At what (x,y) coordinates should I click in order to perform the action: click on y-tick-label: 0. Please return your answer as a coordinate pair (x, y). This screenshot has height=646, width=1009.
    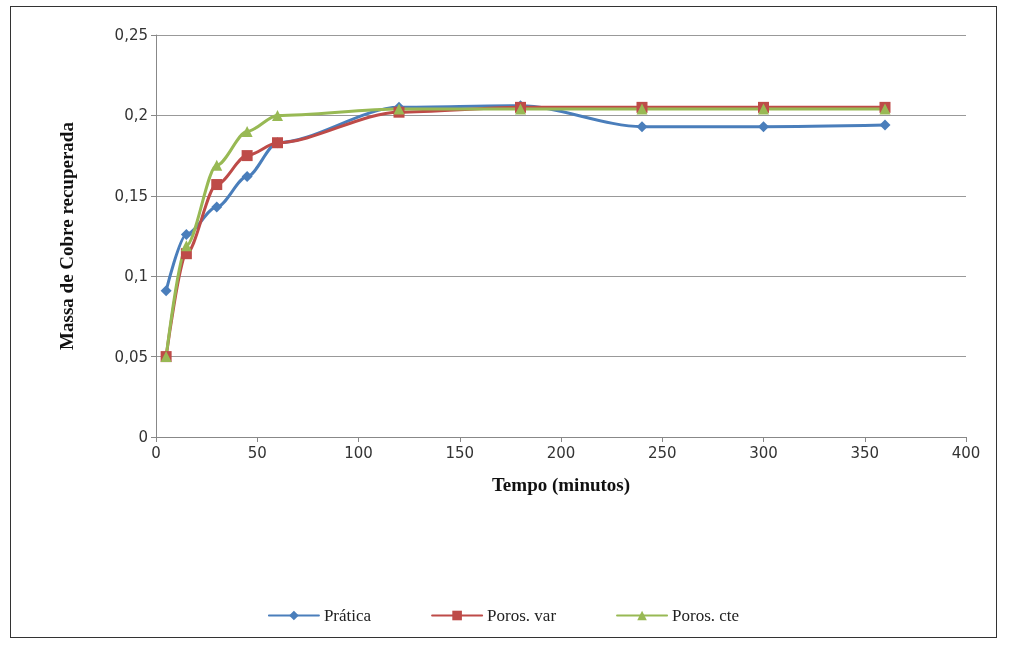
    Looking at the image, I should click on (143, 437).